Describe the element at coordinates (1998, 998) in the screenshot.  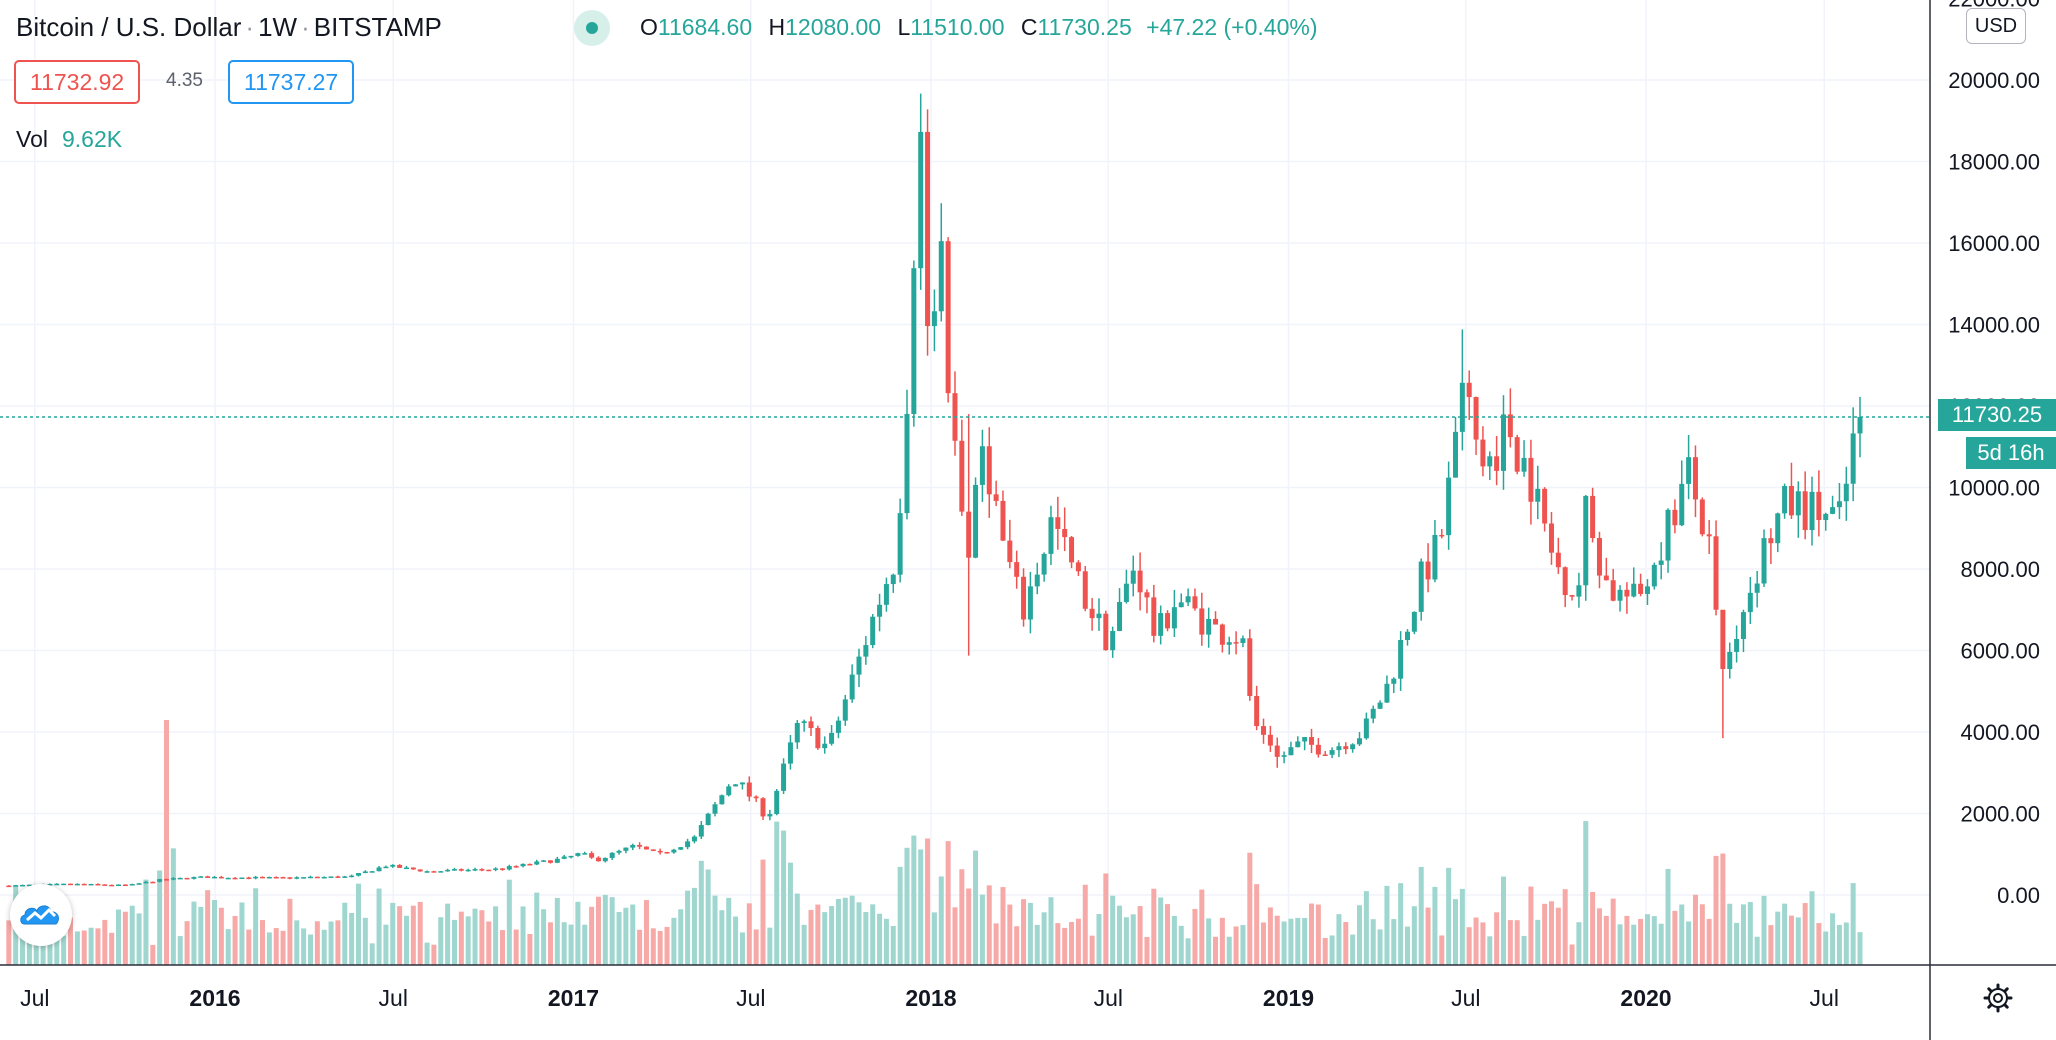
I see `gear-icon` at that location.